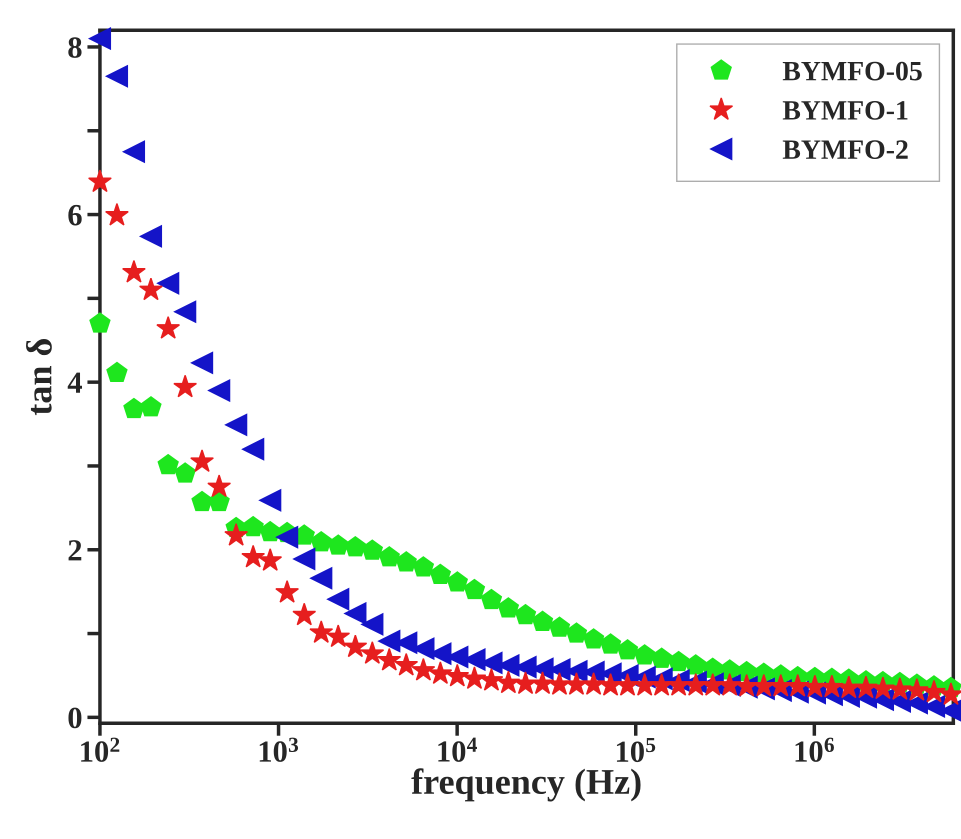  What do you see at coordinates (279, 750) in the screenshot?
I see `x-tick-label: 10$^{3}$` at bounding box center [279, 750].